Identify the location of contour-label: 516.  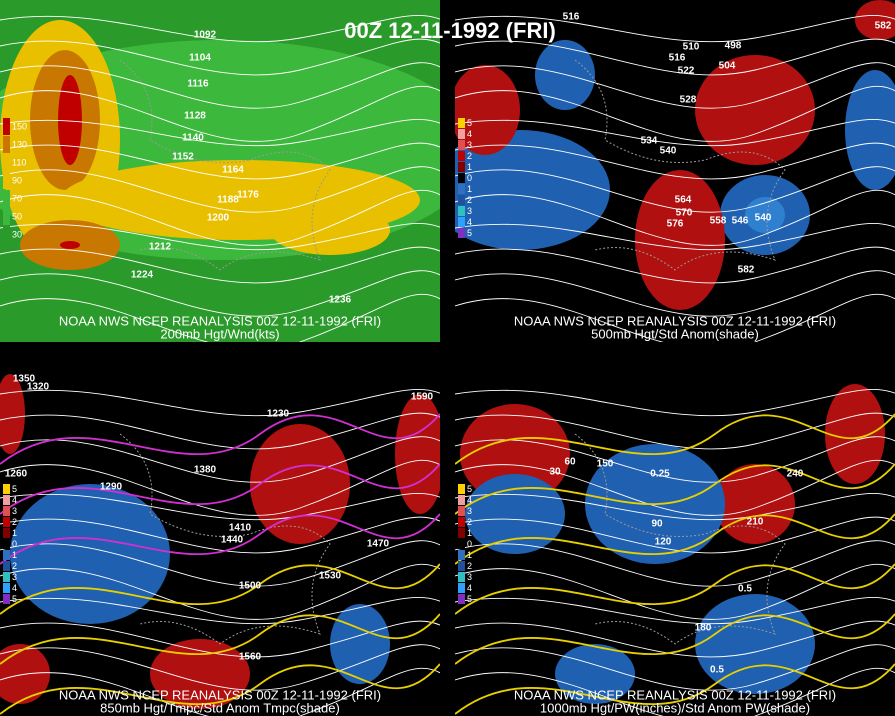
(571, 17).